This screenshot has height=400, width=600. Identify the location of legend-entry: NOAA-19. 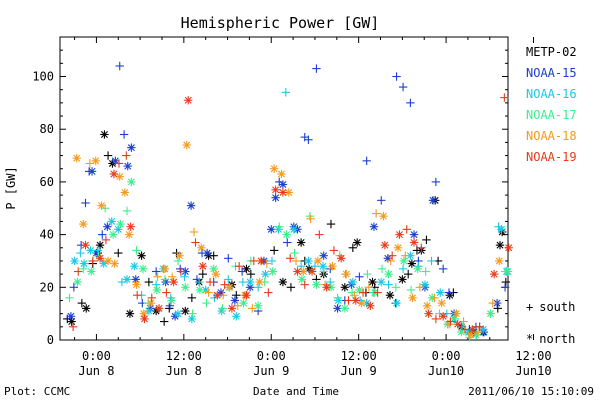
(551, 157).